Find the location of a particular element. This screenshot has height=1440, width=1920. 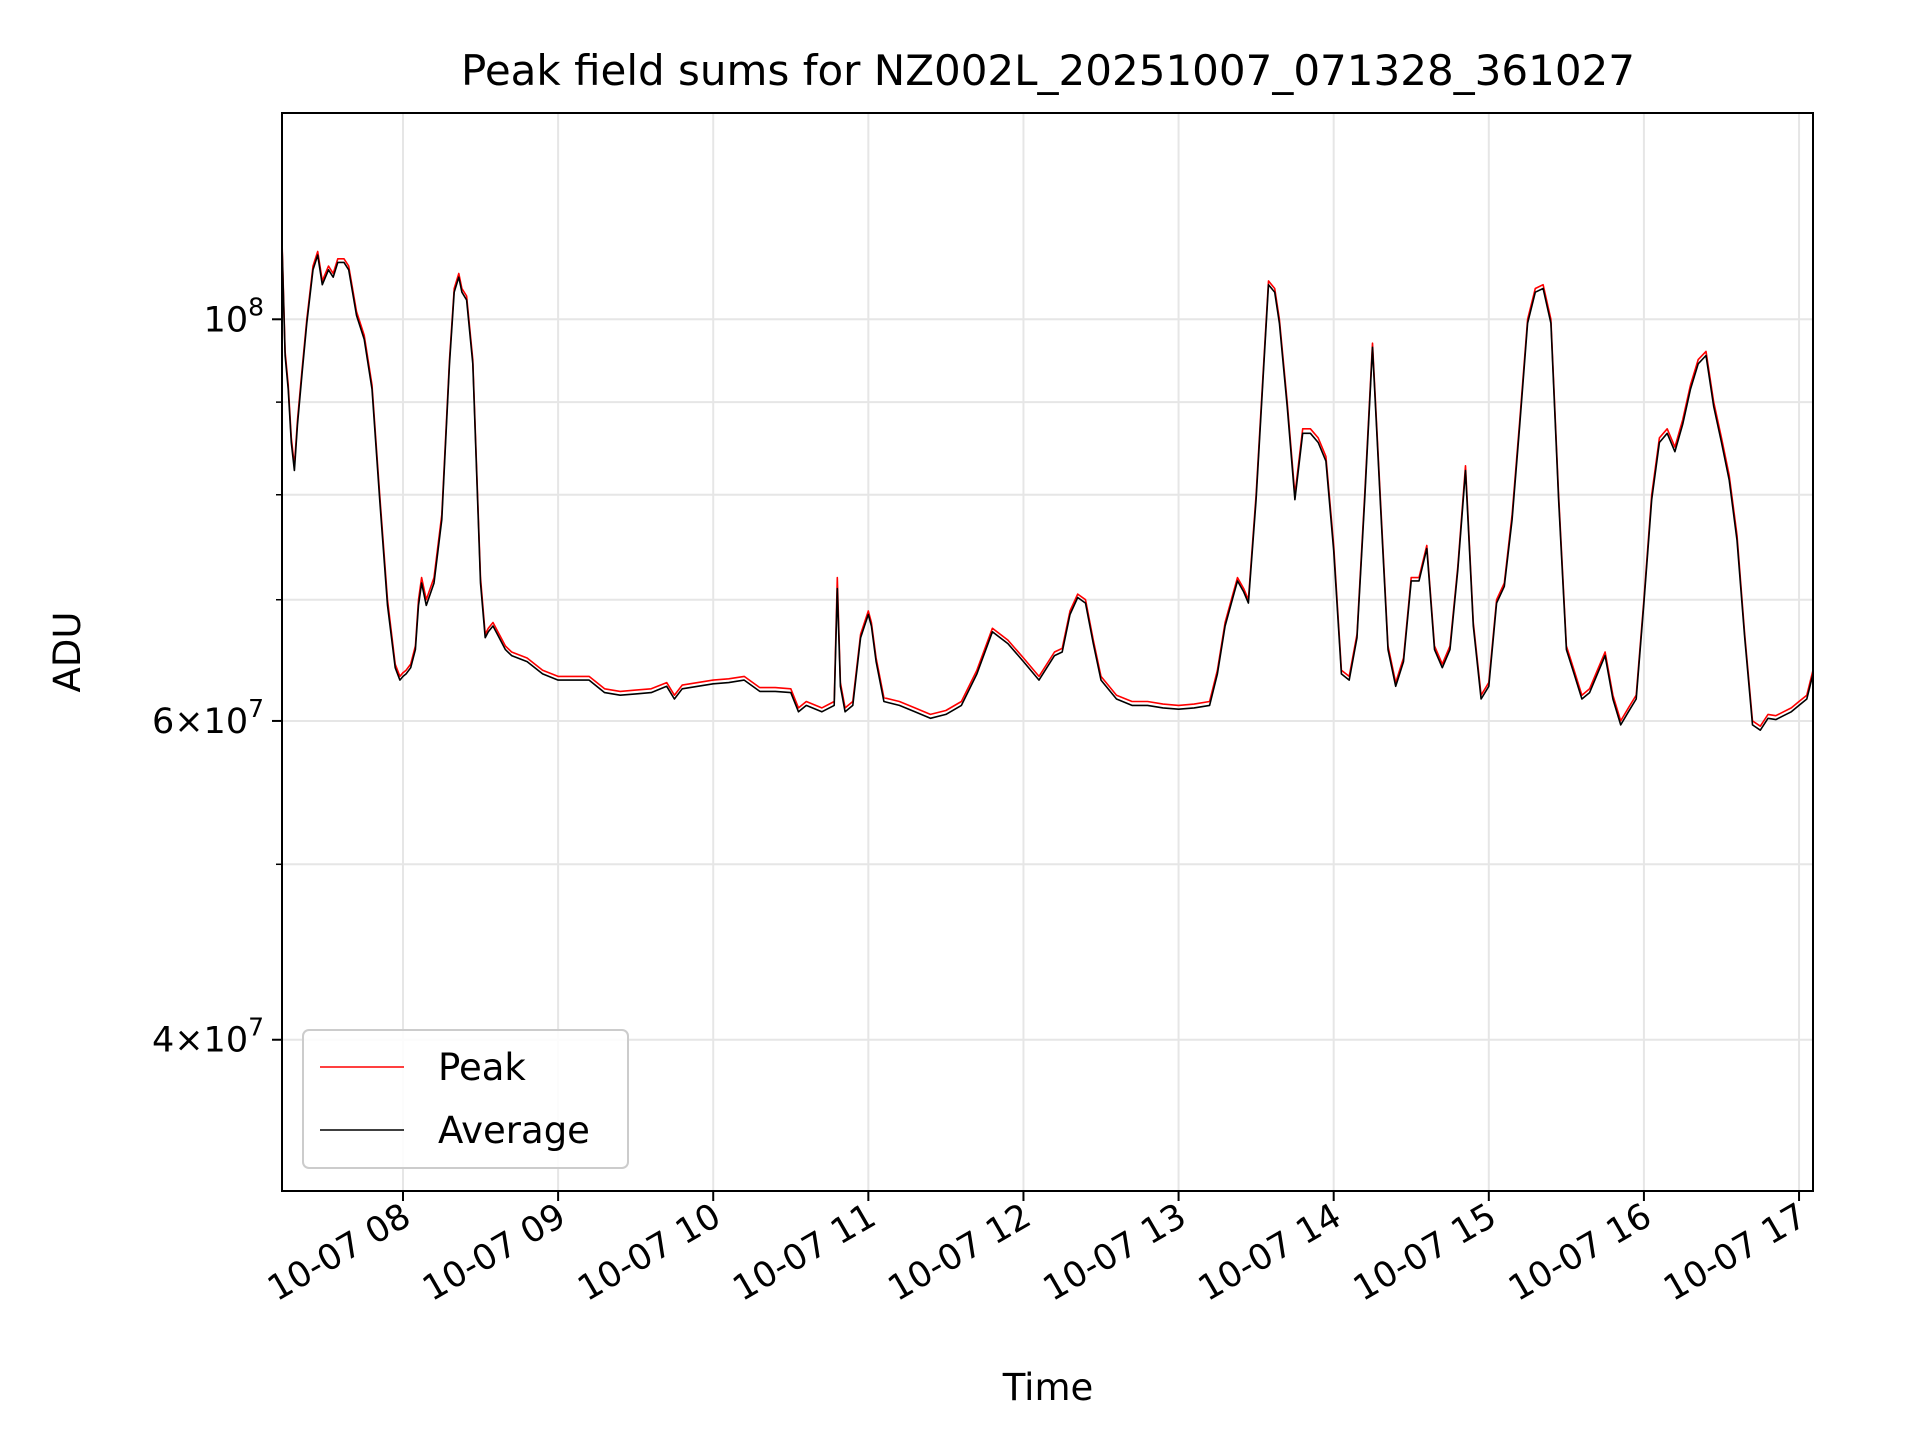

x-tick-label: 10-07 12 is located at coordinates (960, 1252).